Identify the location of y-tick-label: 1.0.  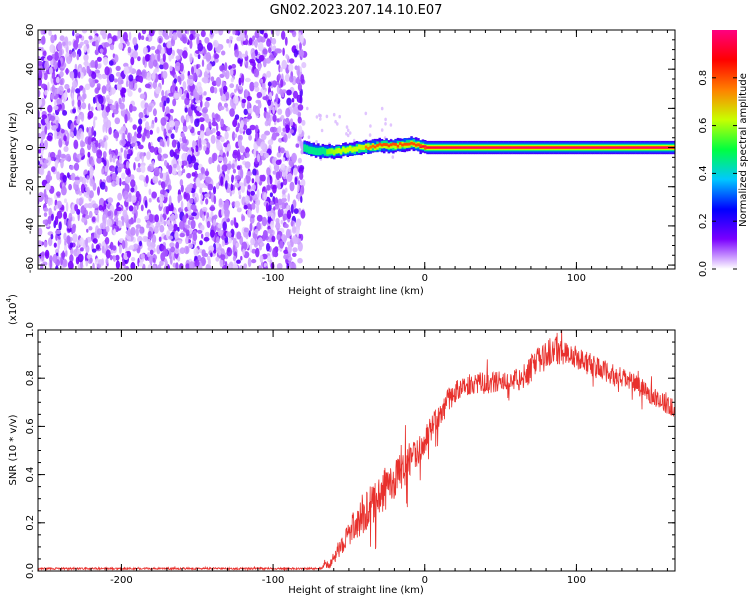
(30, 330).